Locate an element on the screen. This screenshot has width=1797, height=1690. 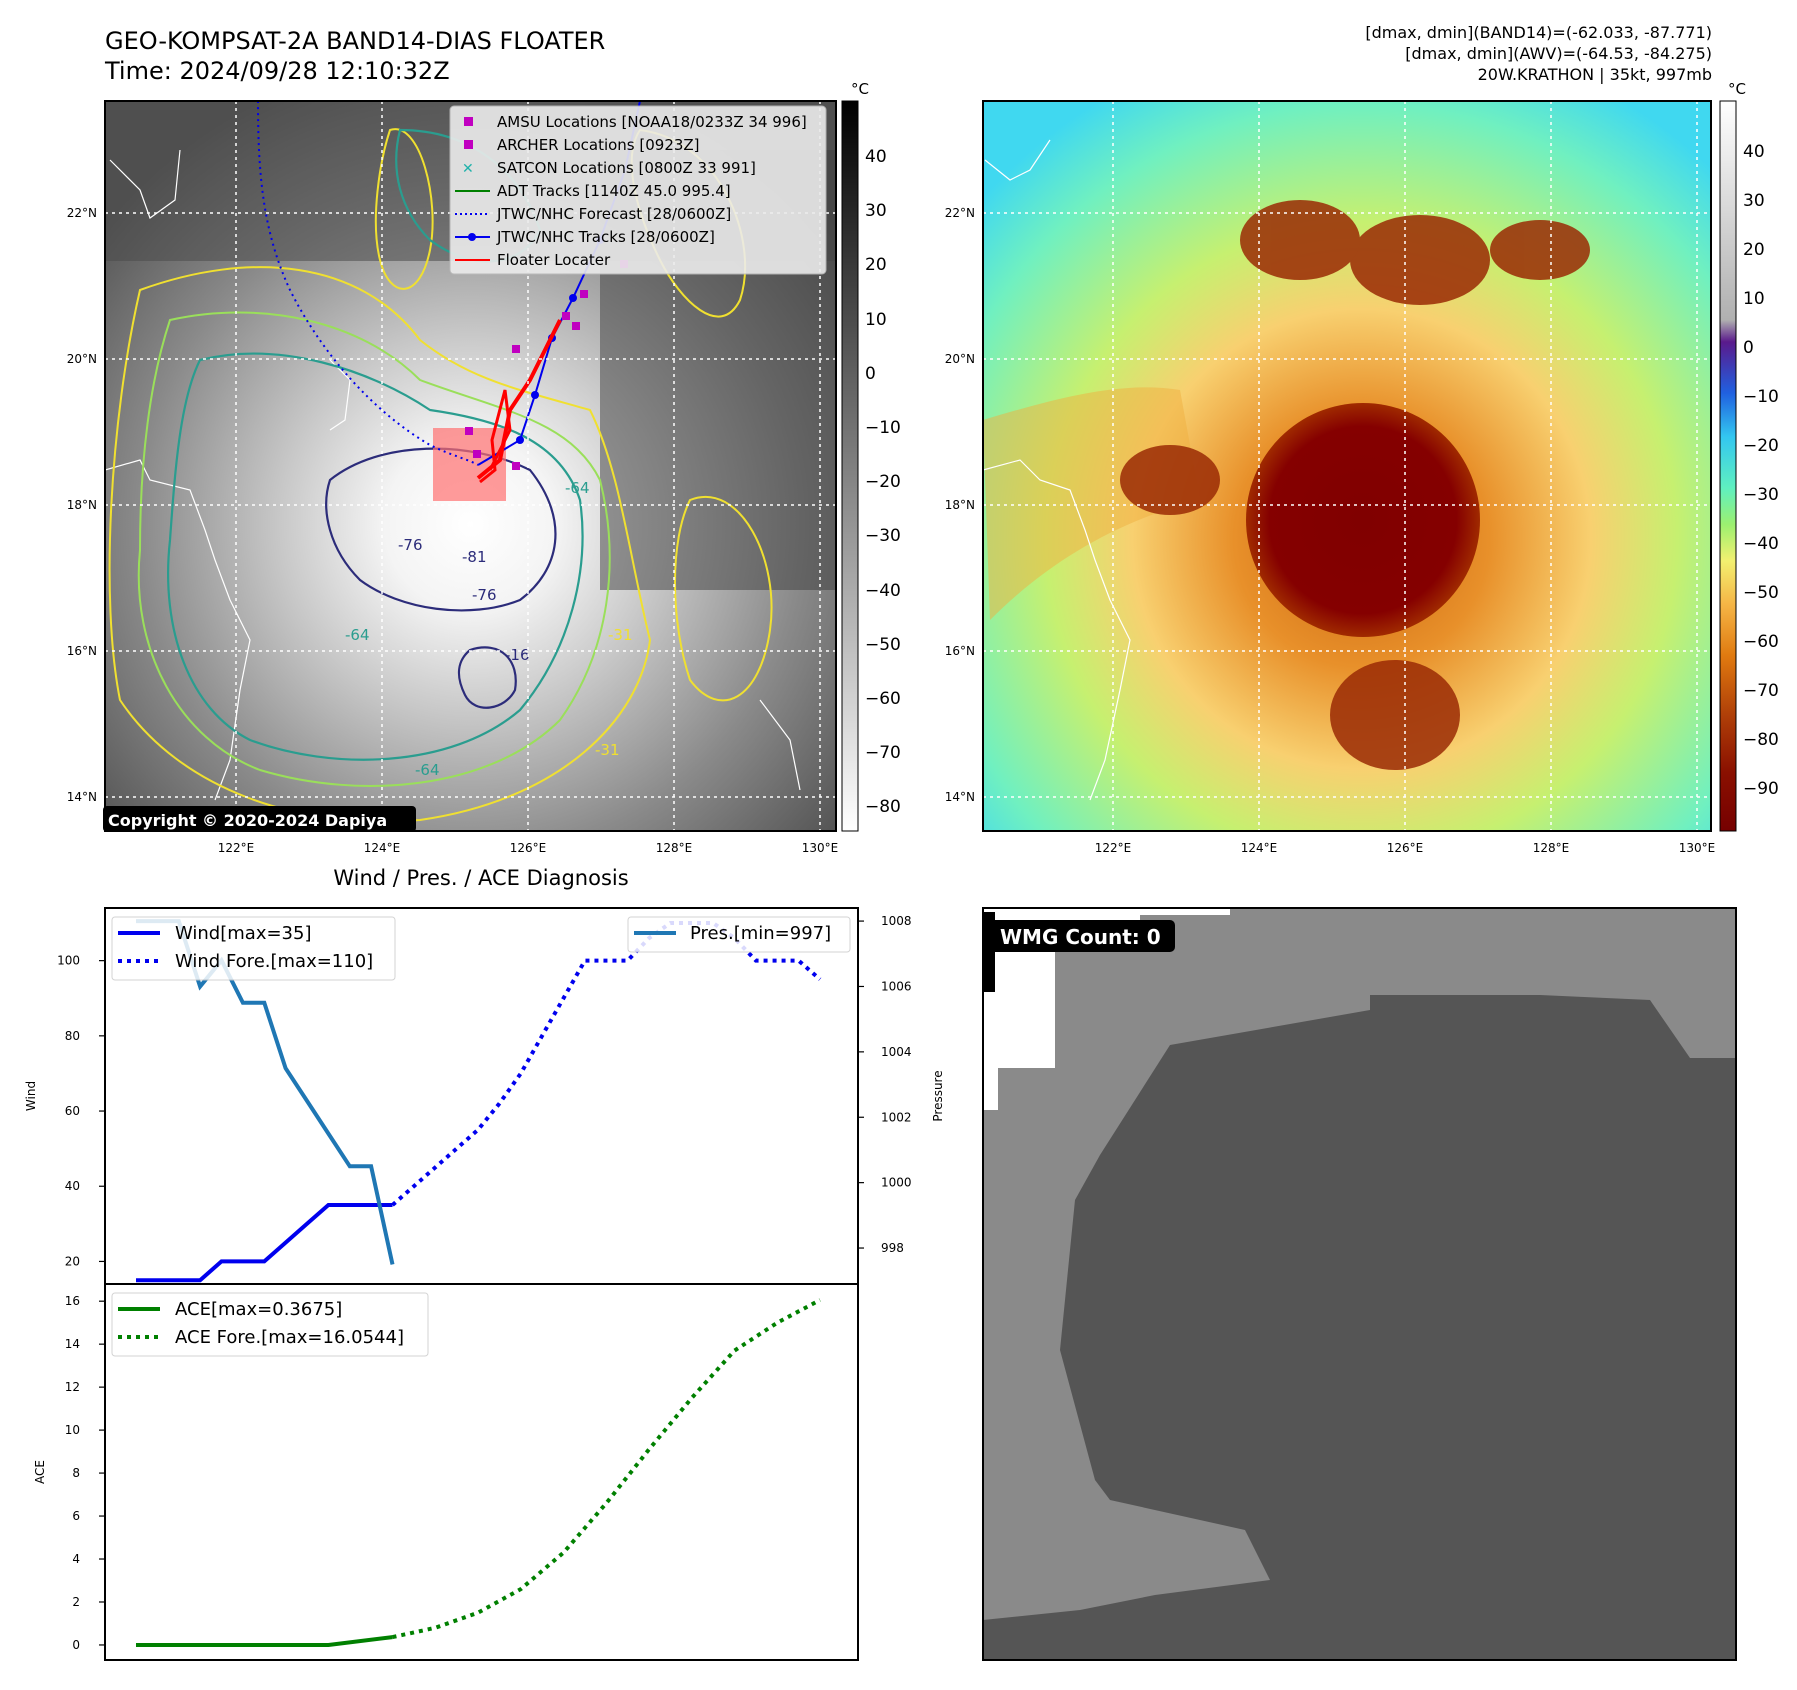
pressure-tick-label: 998 is located at coordinates (892, 1248).